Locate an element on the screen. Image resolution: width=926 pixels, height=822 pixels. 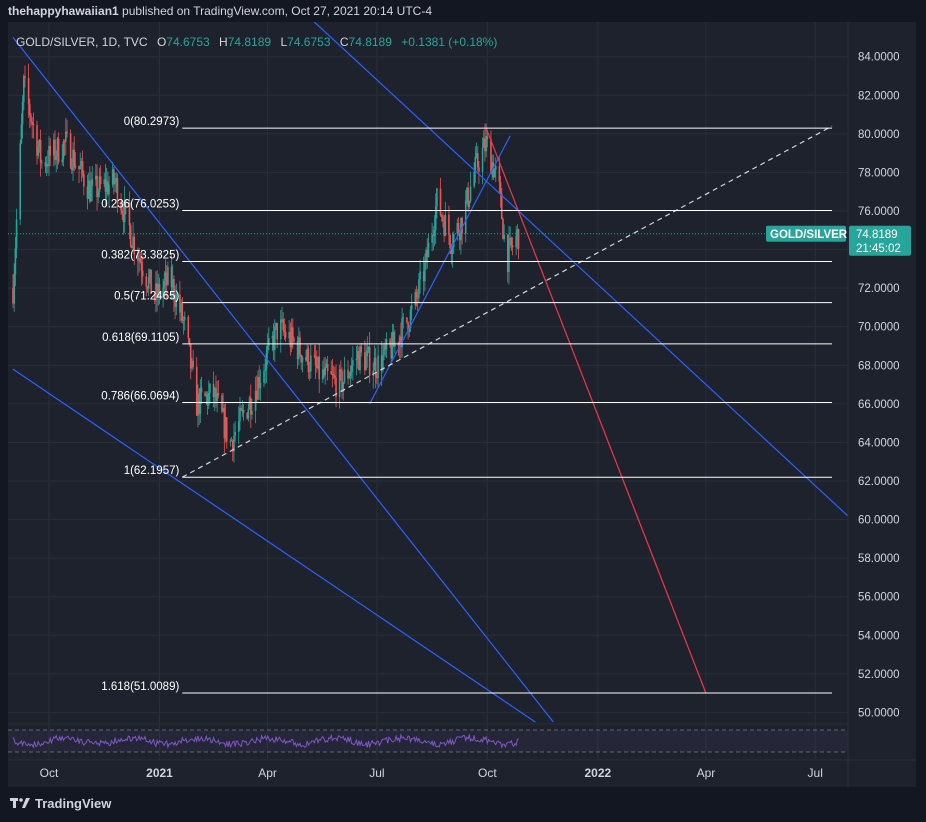
time-axis: Oct 2021 Apr Jul Oct 2022 Apr Jul is located at coordinates (431, 773).